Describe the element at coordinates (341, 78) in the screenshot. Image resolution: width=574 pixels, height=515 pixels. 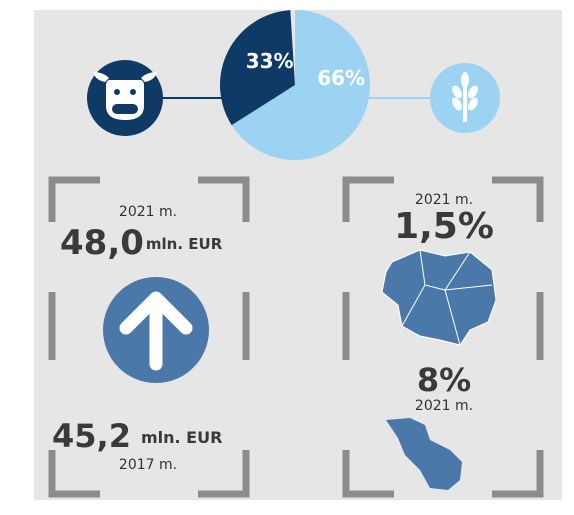
I see `slice-label: 66%` at that location.